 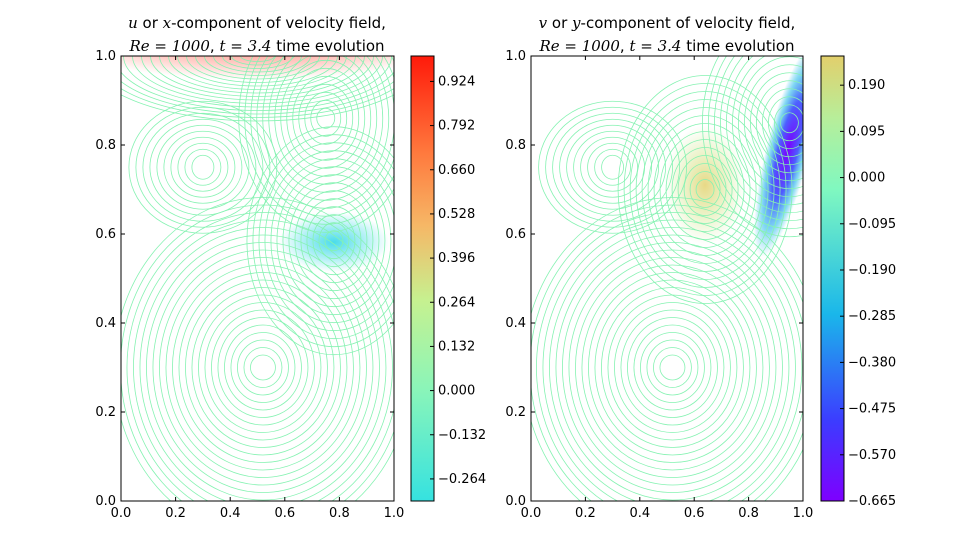 What do you see at coordinates (456, 214) in the screenshot?
I see `u-colorbar-tick-label: 0.528` at bounding box center [456, 214].